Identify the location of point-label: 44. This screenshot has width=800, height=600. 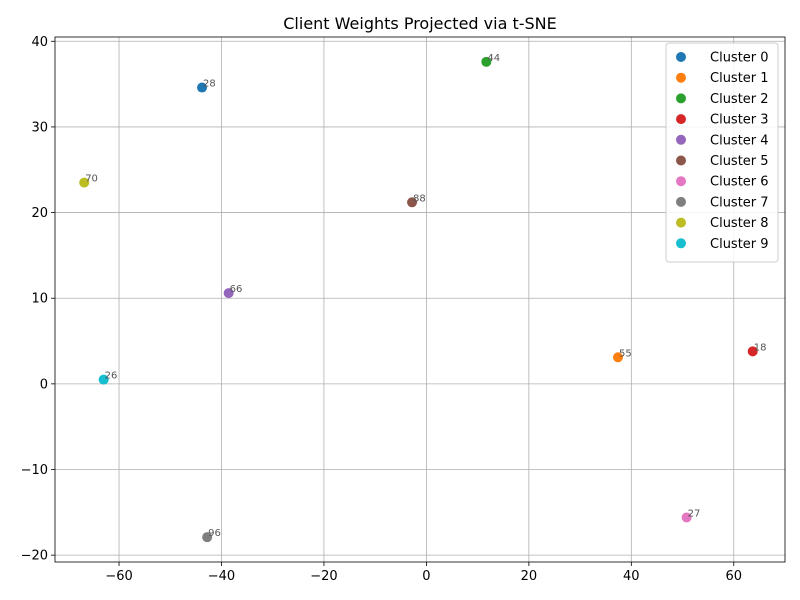
(493, 58).